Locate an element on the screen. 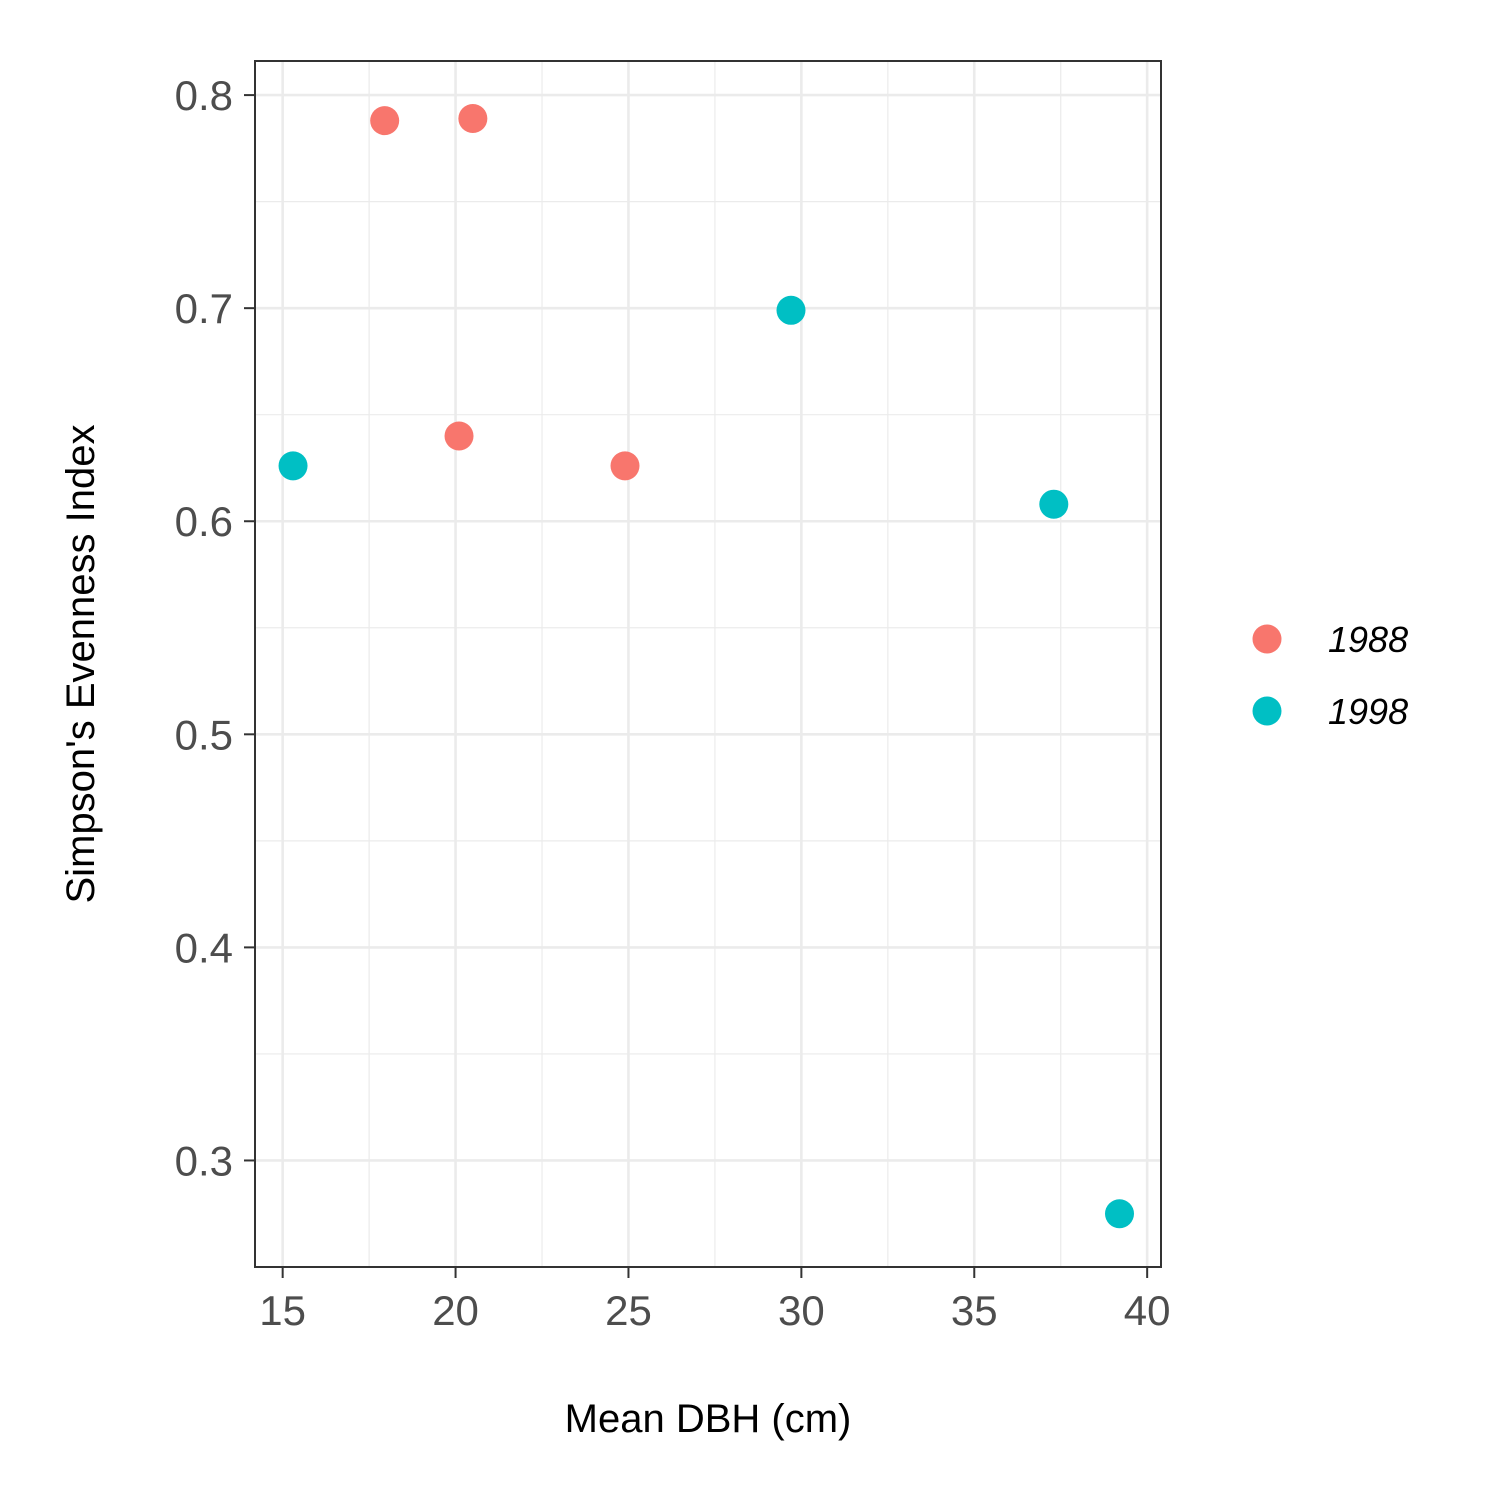 The width and height of the screenshot is (1500, 1500). y-tick-label: 0.4 is located at coordinates (204, 947).